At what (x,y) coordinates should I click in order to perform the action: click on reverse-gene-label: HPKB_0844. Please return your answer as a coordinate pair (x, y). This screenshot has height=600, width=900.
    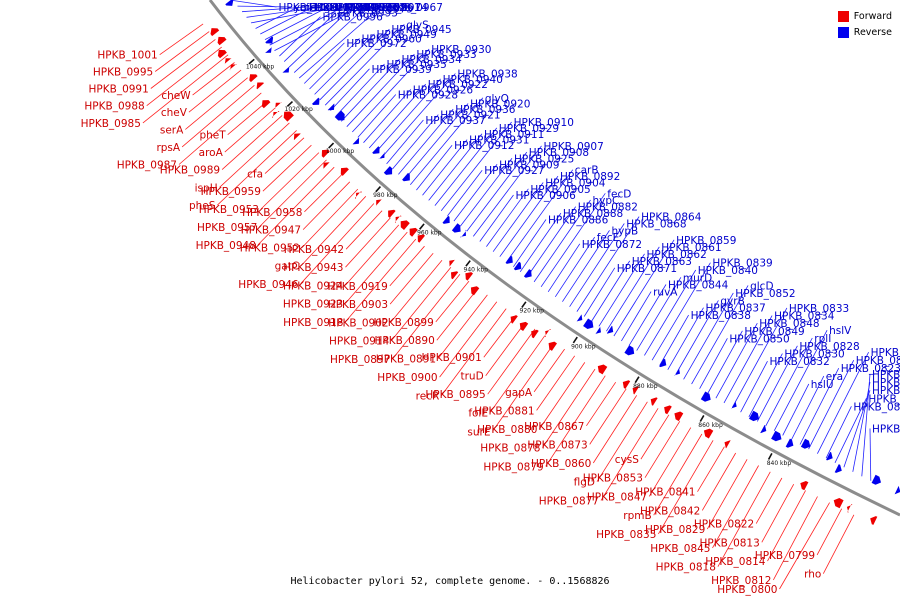
    Looking at the image, I should click on (698, 286).